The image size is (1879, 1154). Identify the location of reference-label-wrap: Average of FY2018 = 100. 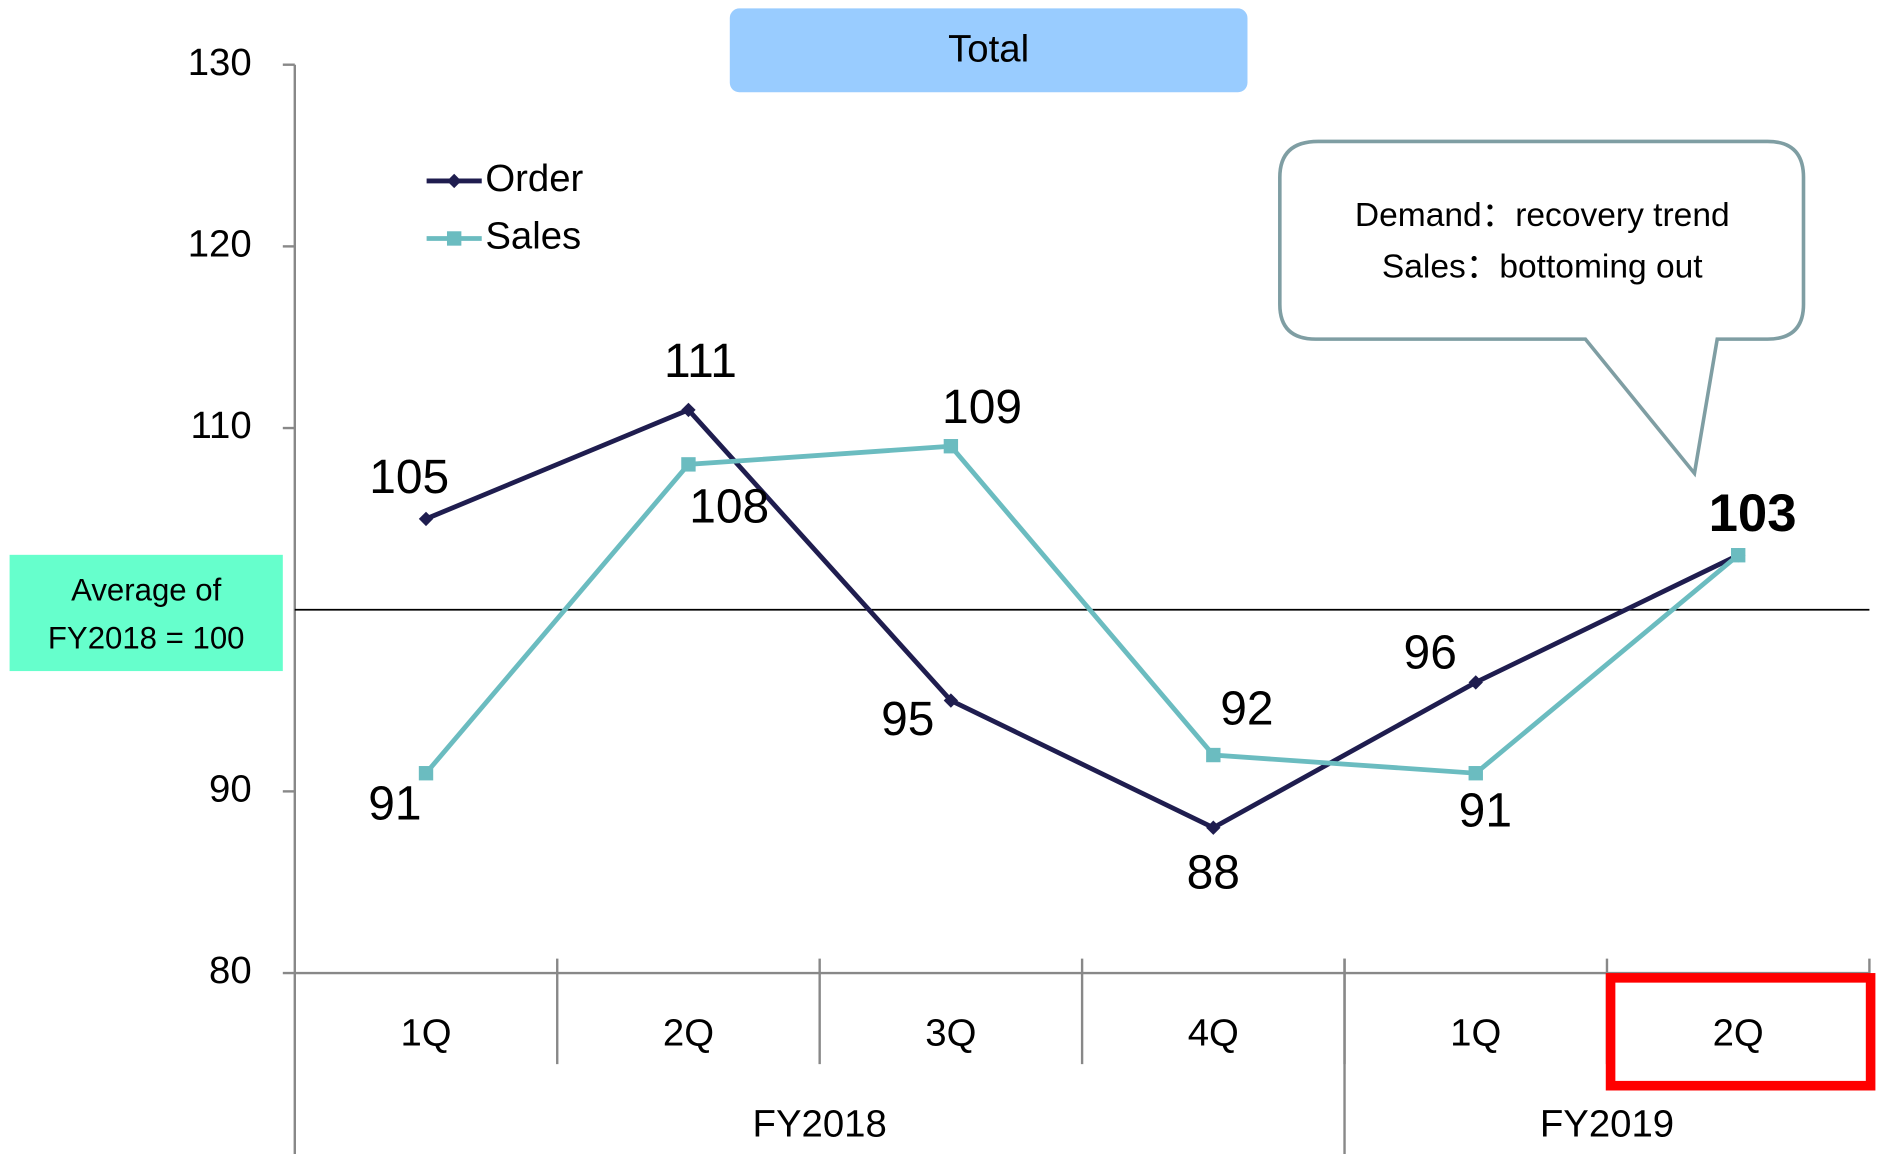
(146, 613).